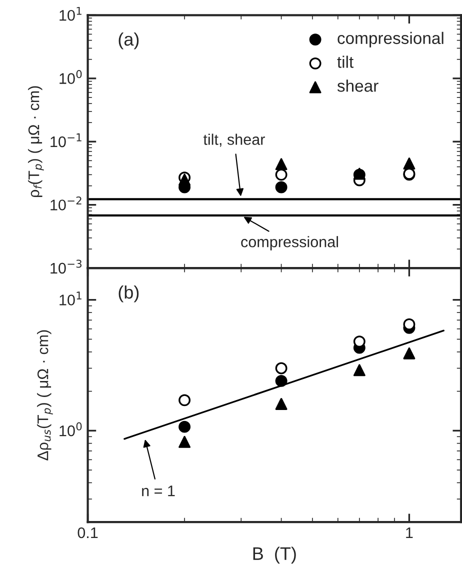 The width and height of the screenshot is (462, 584). Describe the element at coordinates (88, 532) in the screenshot. I see `x-tick-label: 0.1` at that location.